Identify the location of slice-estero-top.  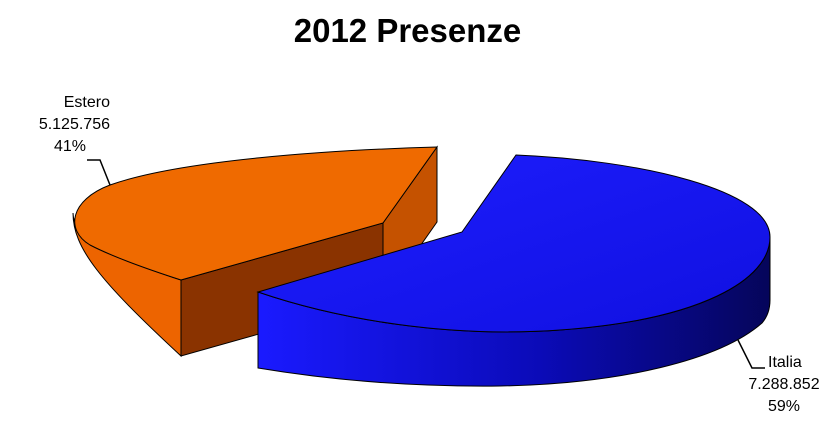
(256, 213).